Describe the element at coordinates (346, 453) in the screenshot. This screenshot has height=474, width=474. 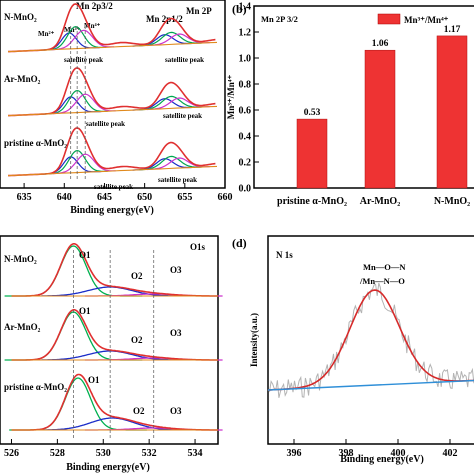
I see `panel-d-xtick-label-1: 398` at that location.